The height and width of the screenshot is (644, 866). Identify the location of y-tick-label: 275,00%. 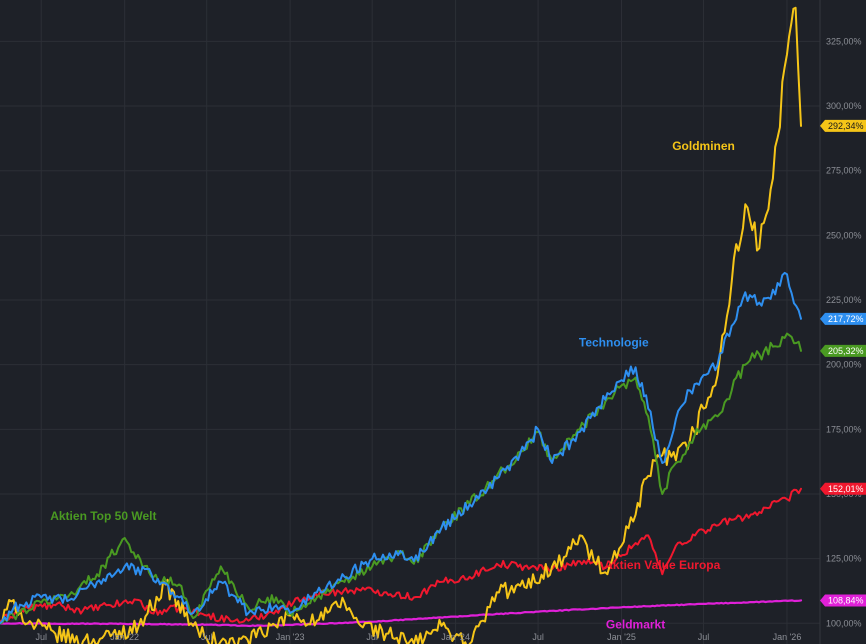
(844, 171).